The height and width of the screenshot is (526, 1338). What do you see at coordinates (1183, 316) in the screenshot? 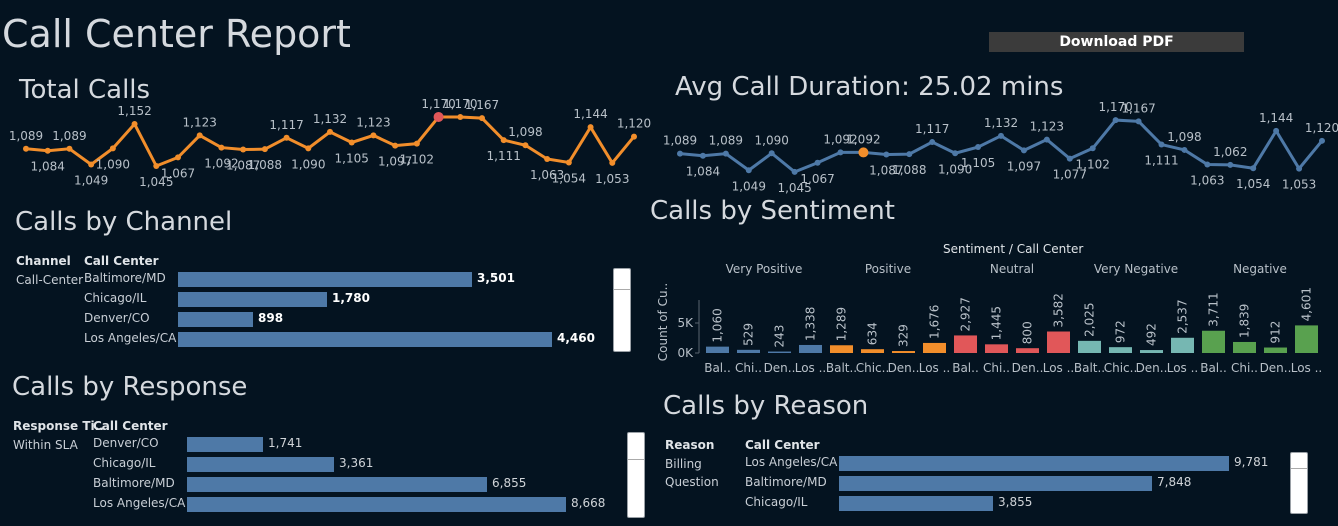
I see `data-label: 2,537` at bounding box center [1183, 316].